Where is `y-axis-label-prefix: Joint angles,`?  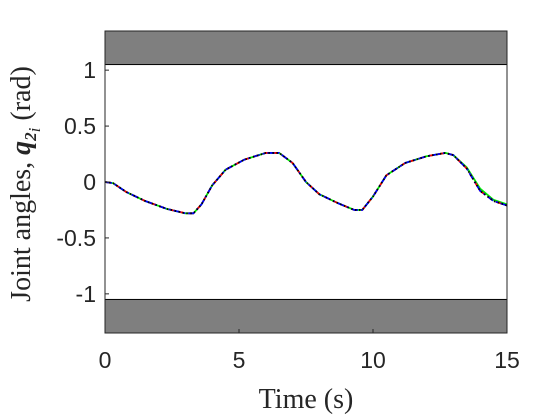
y-axis-label-prefix: Joint angles, is located at coordinates (21, 228).